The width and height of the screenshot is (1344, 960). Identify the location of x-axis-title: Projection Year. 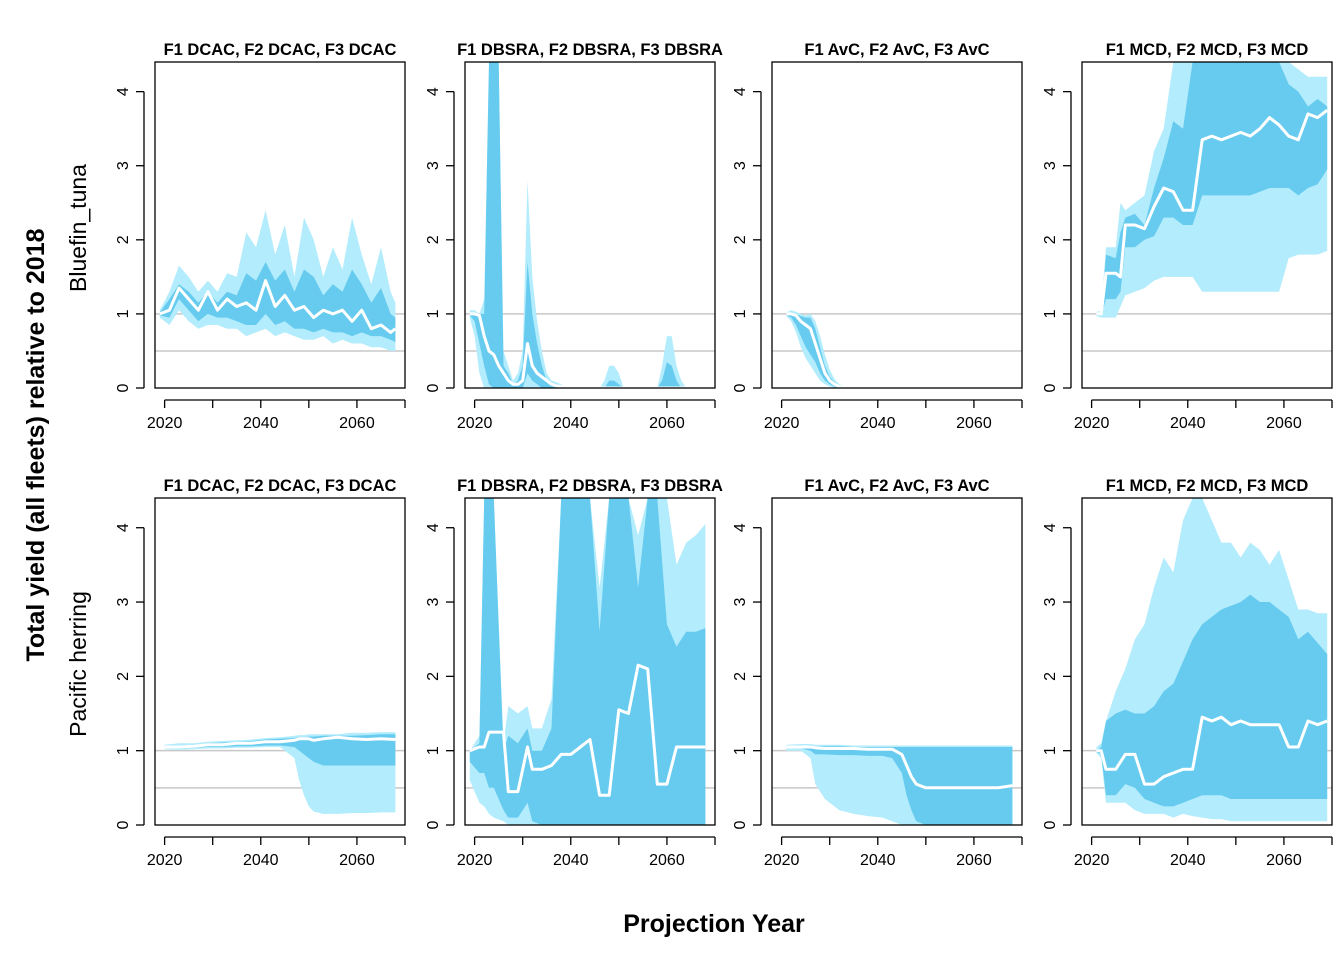
(714, 924).